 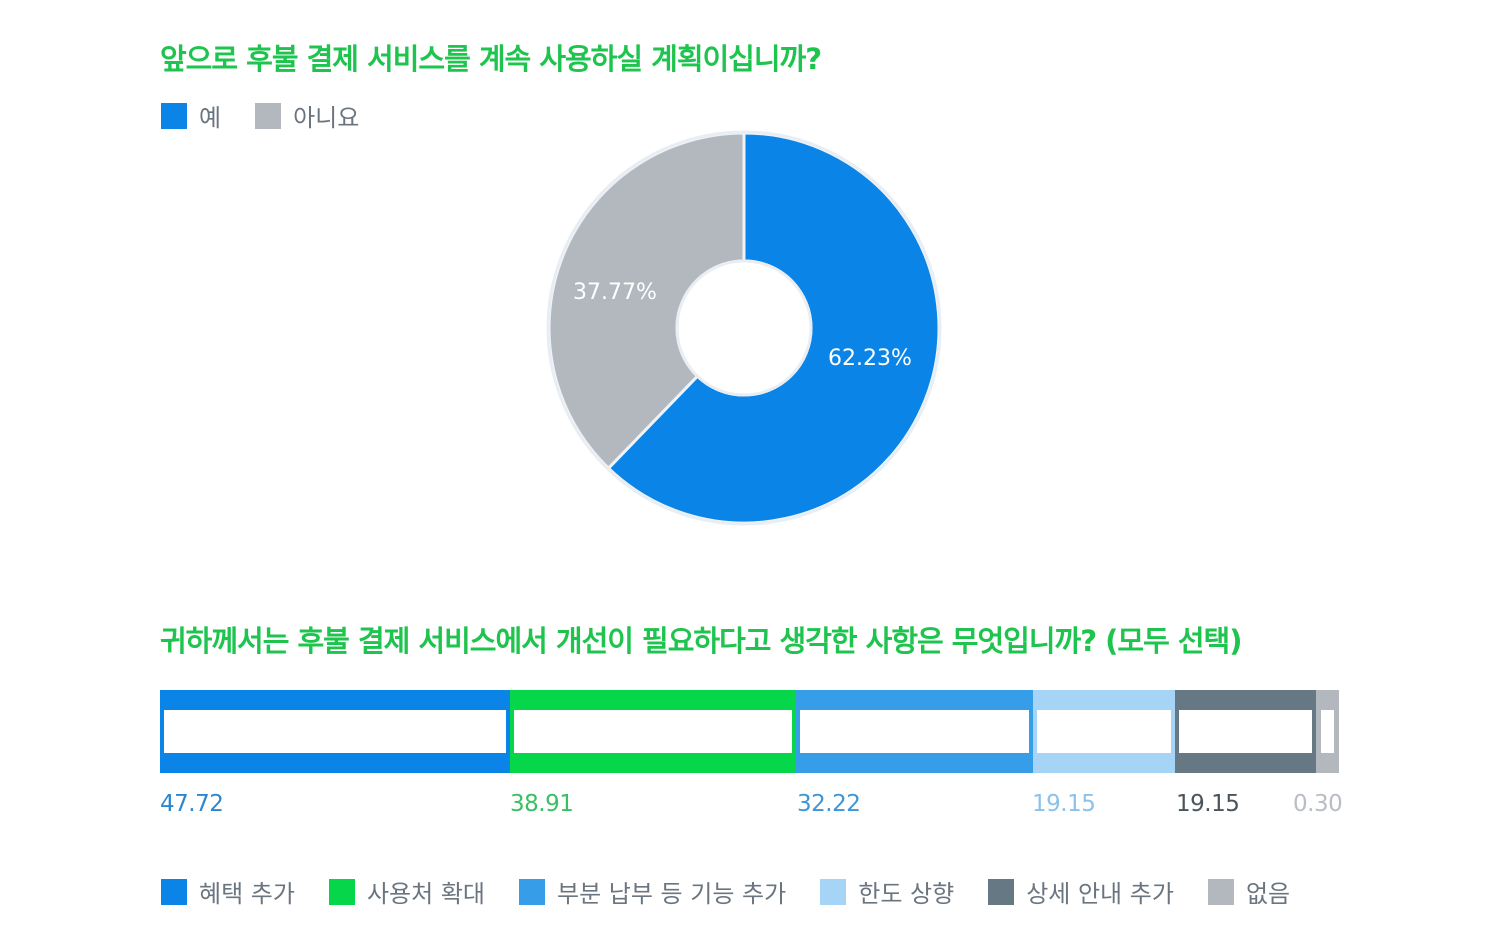 I want to click on legend-label: 없음, so click(x=1268, y=894).